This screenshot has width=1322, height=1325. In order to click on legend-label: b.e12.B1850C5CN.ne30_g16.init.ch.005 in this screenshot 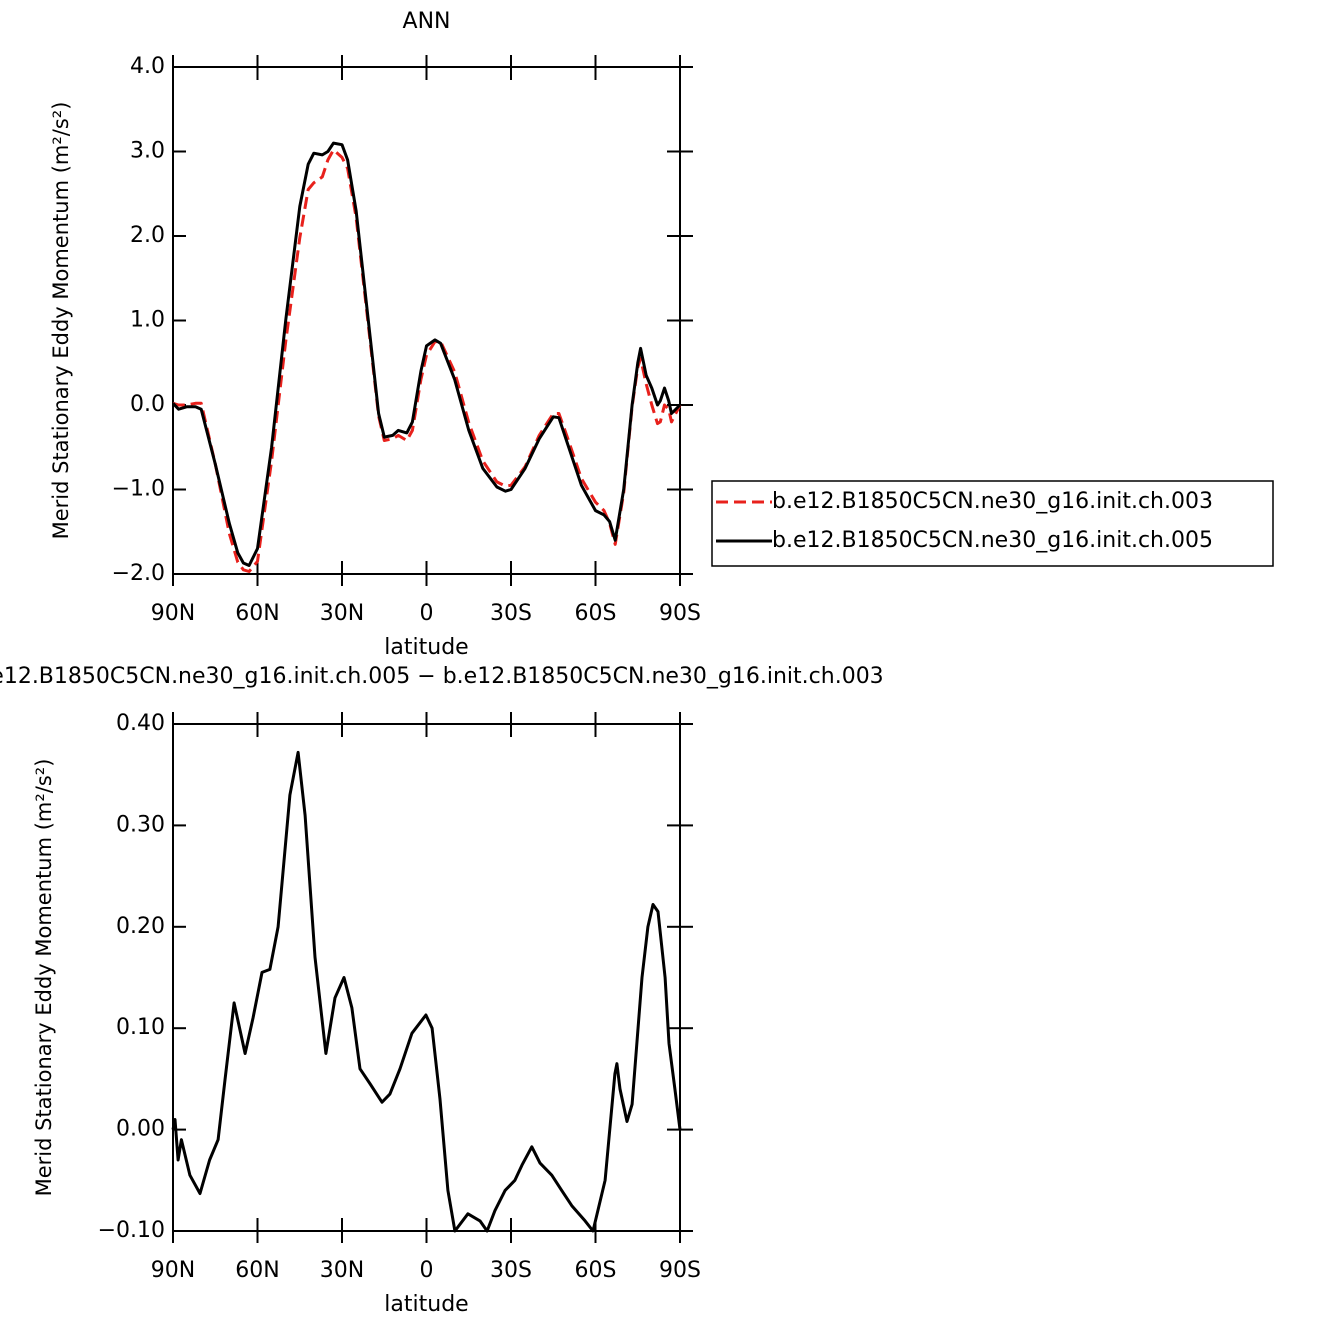, I will do `click(992, 540)`.